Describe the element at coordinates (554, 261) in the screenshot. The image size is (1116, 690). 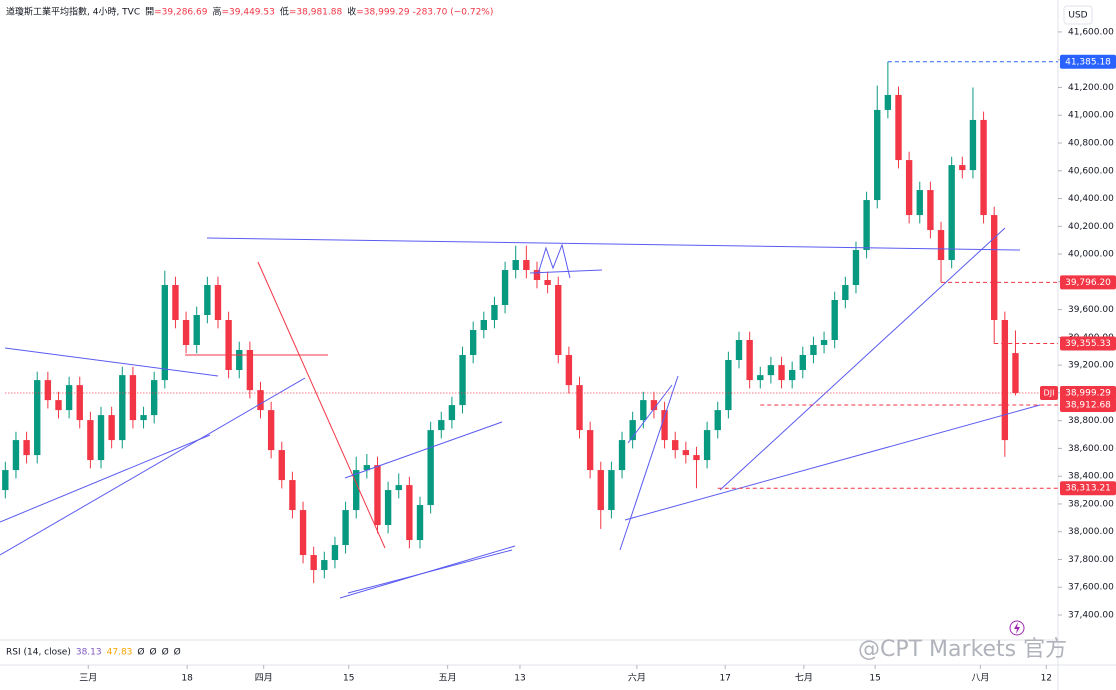
I see `pattern` at that location.